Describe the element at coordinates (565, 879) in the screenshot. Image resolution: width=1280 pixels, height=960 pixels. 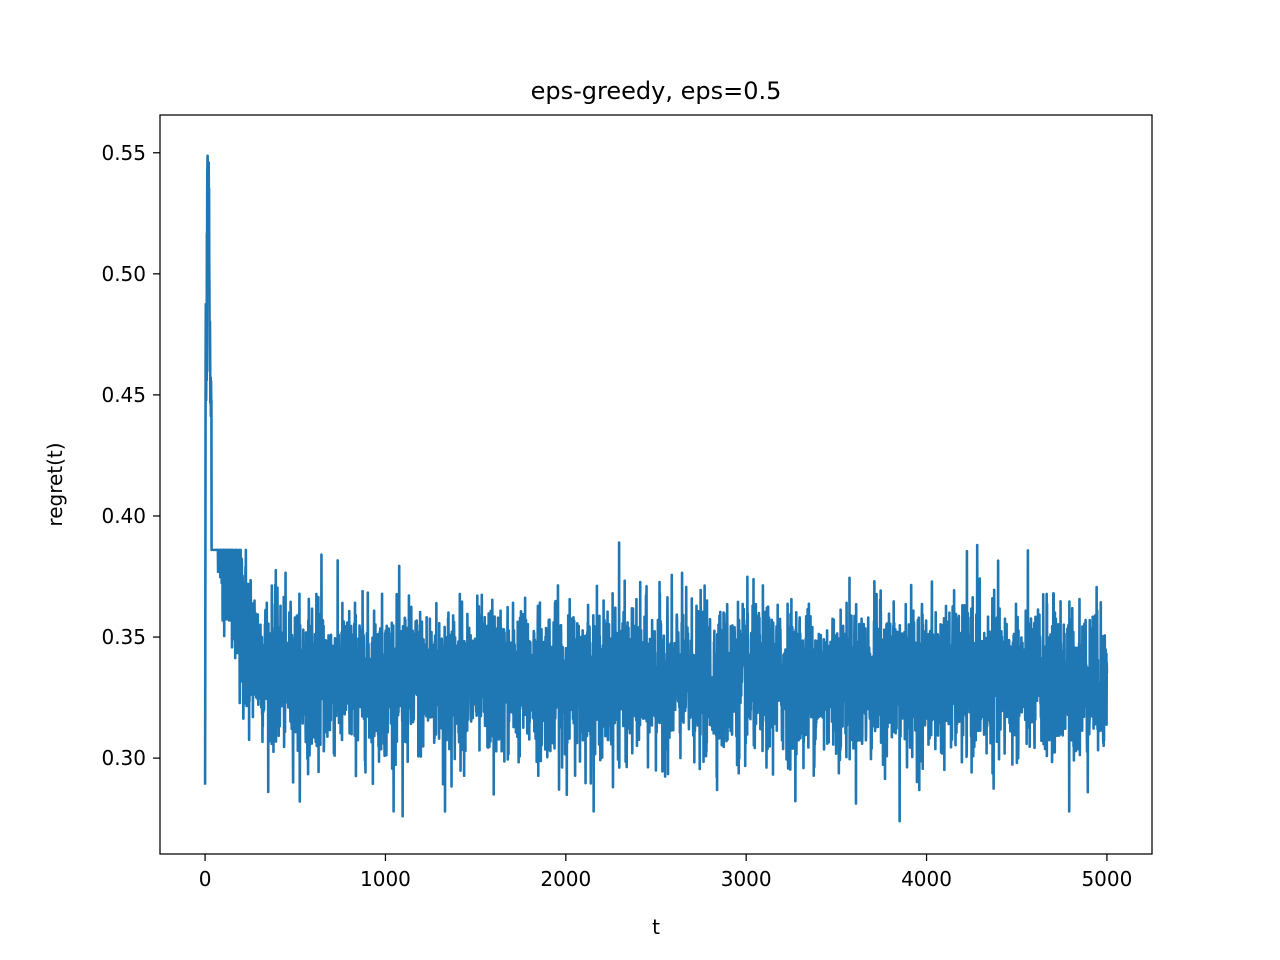
I see `x-tick-label: 2000` at that location.